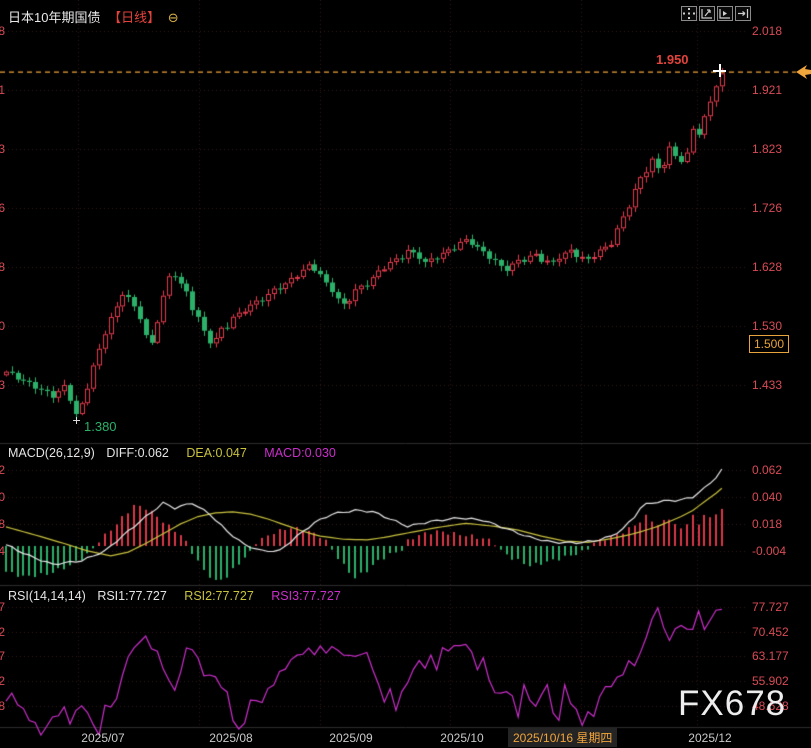 This screenshot has height=748, width=811. What do you see at coordinates (2, 326) in the screenshot?
I see `main-y-axis-label-left: 1.530` at bounding box center [2, 326].